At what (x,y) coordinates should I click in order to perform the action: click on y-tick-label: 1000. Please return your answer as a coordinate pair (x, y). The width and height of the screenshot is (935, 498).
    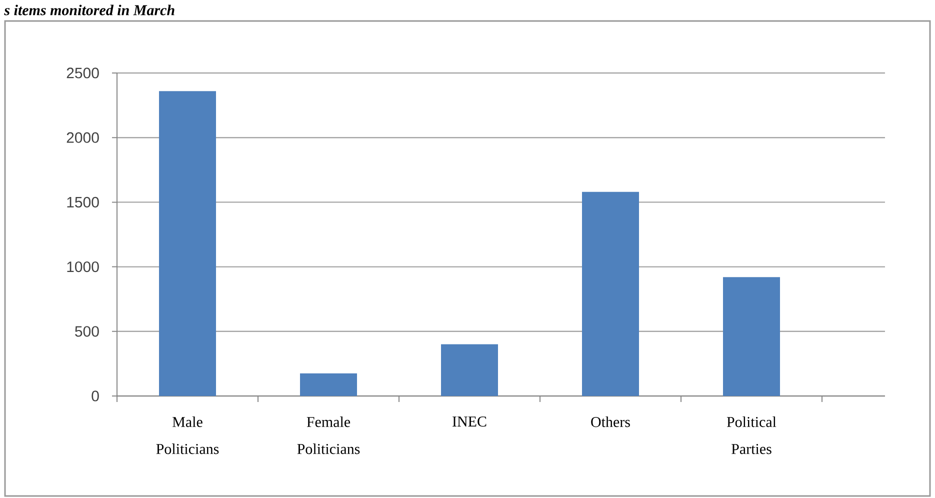
    Looking at the image, I should click on (83, 266).